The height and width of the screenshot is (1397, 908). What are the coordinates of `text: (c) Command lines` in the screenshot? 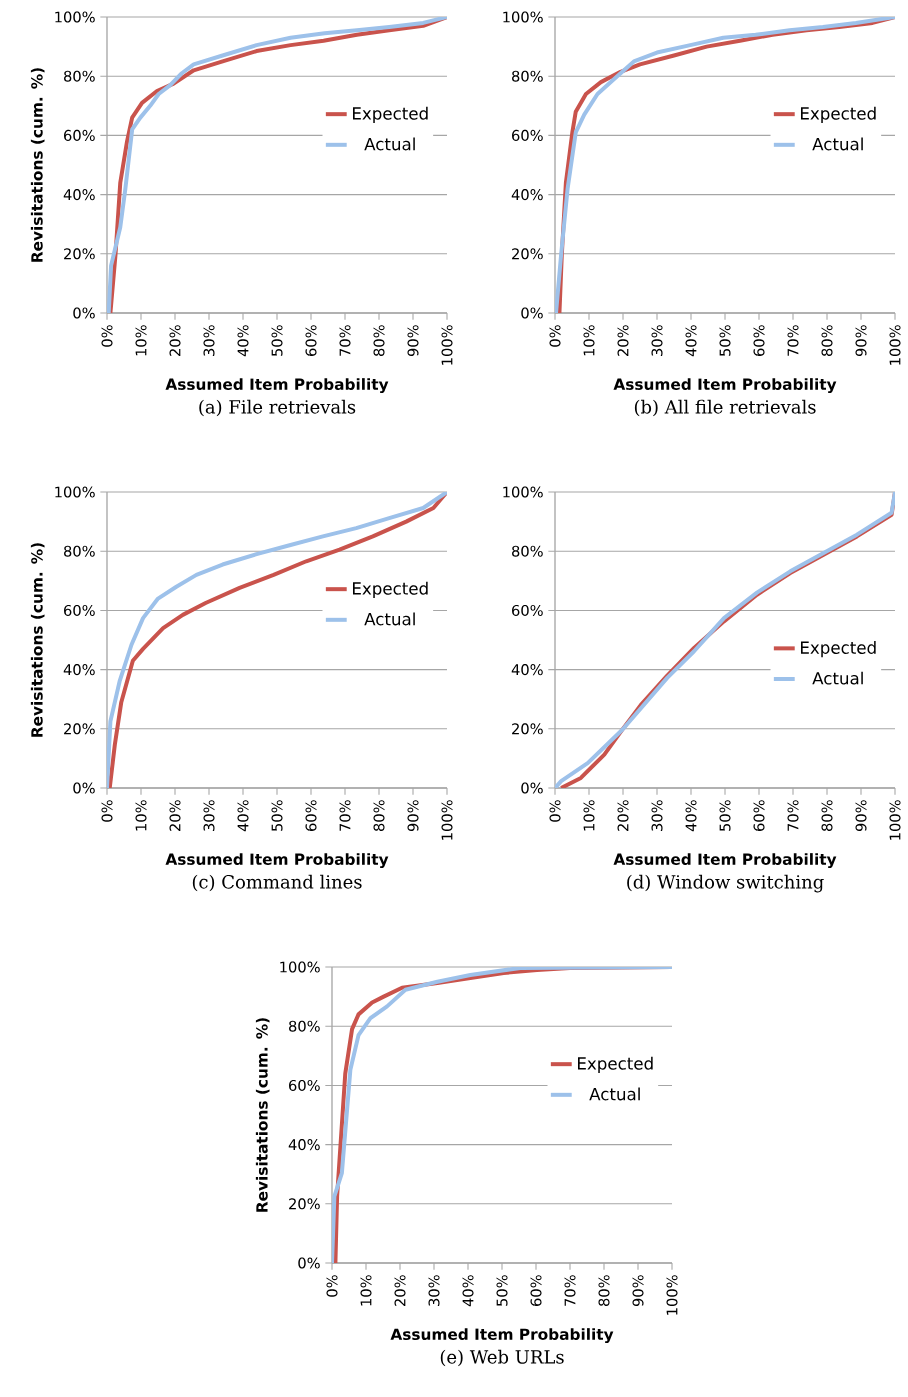 It's located at (277, 883).